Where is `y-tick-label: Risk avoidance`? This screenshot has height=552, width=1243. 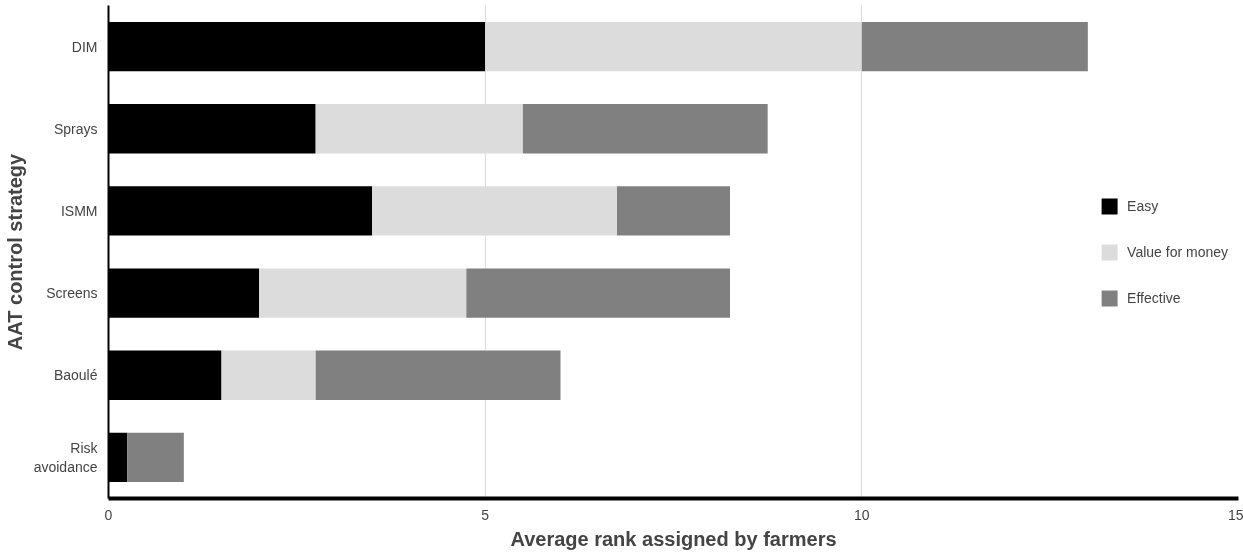
y-tick-label: Risk avoidance is located at coordinates (66, 457).